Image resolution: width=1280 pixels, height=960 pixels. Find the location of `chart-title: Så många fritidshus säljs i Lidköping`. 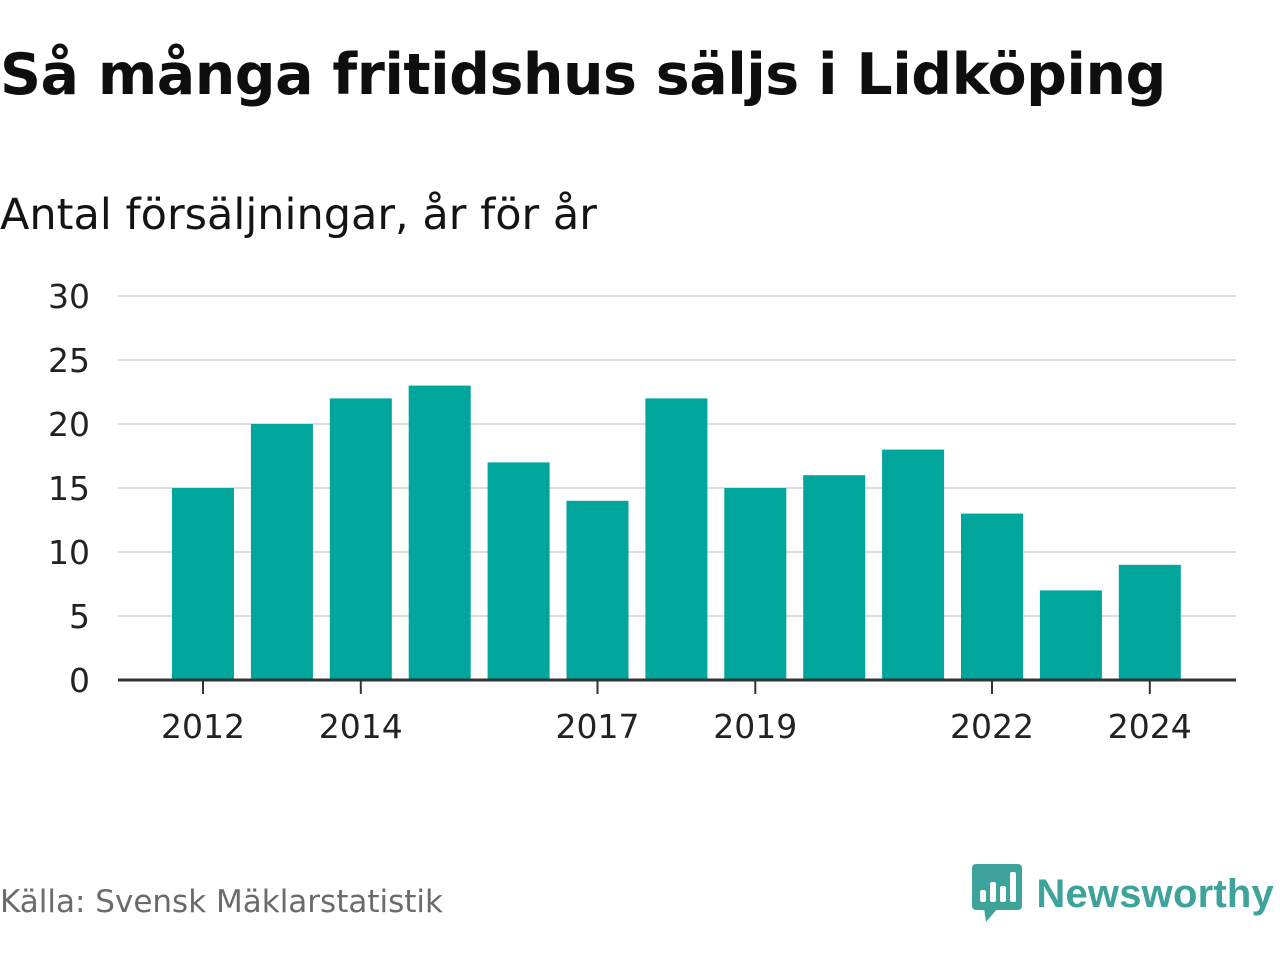

chart-title: Så många fritidshus säljs i Lidköping is located at coordinates (583, 75).